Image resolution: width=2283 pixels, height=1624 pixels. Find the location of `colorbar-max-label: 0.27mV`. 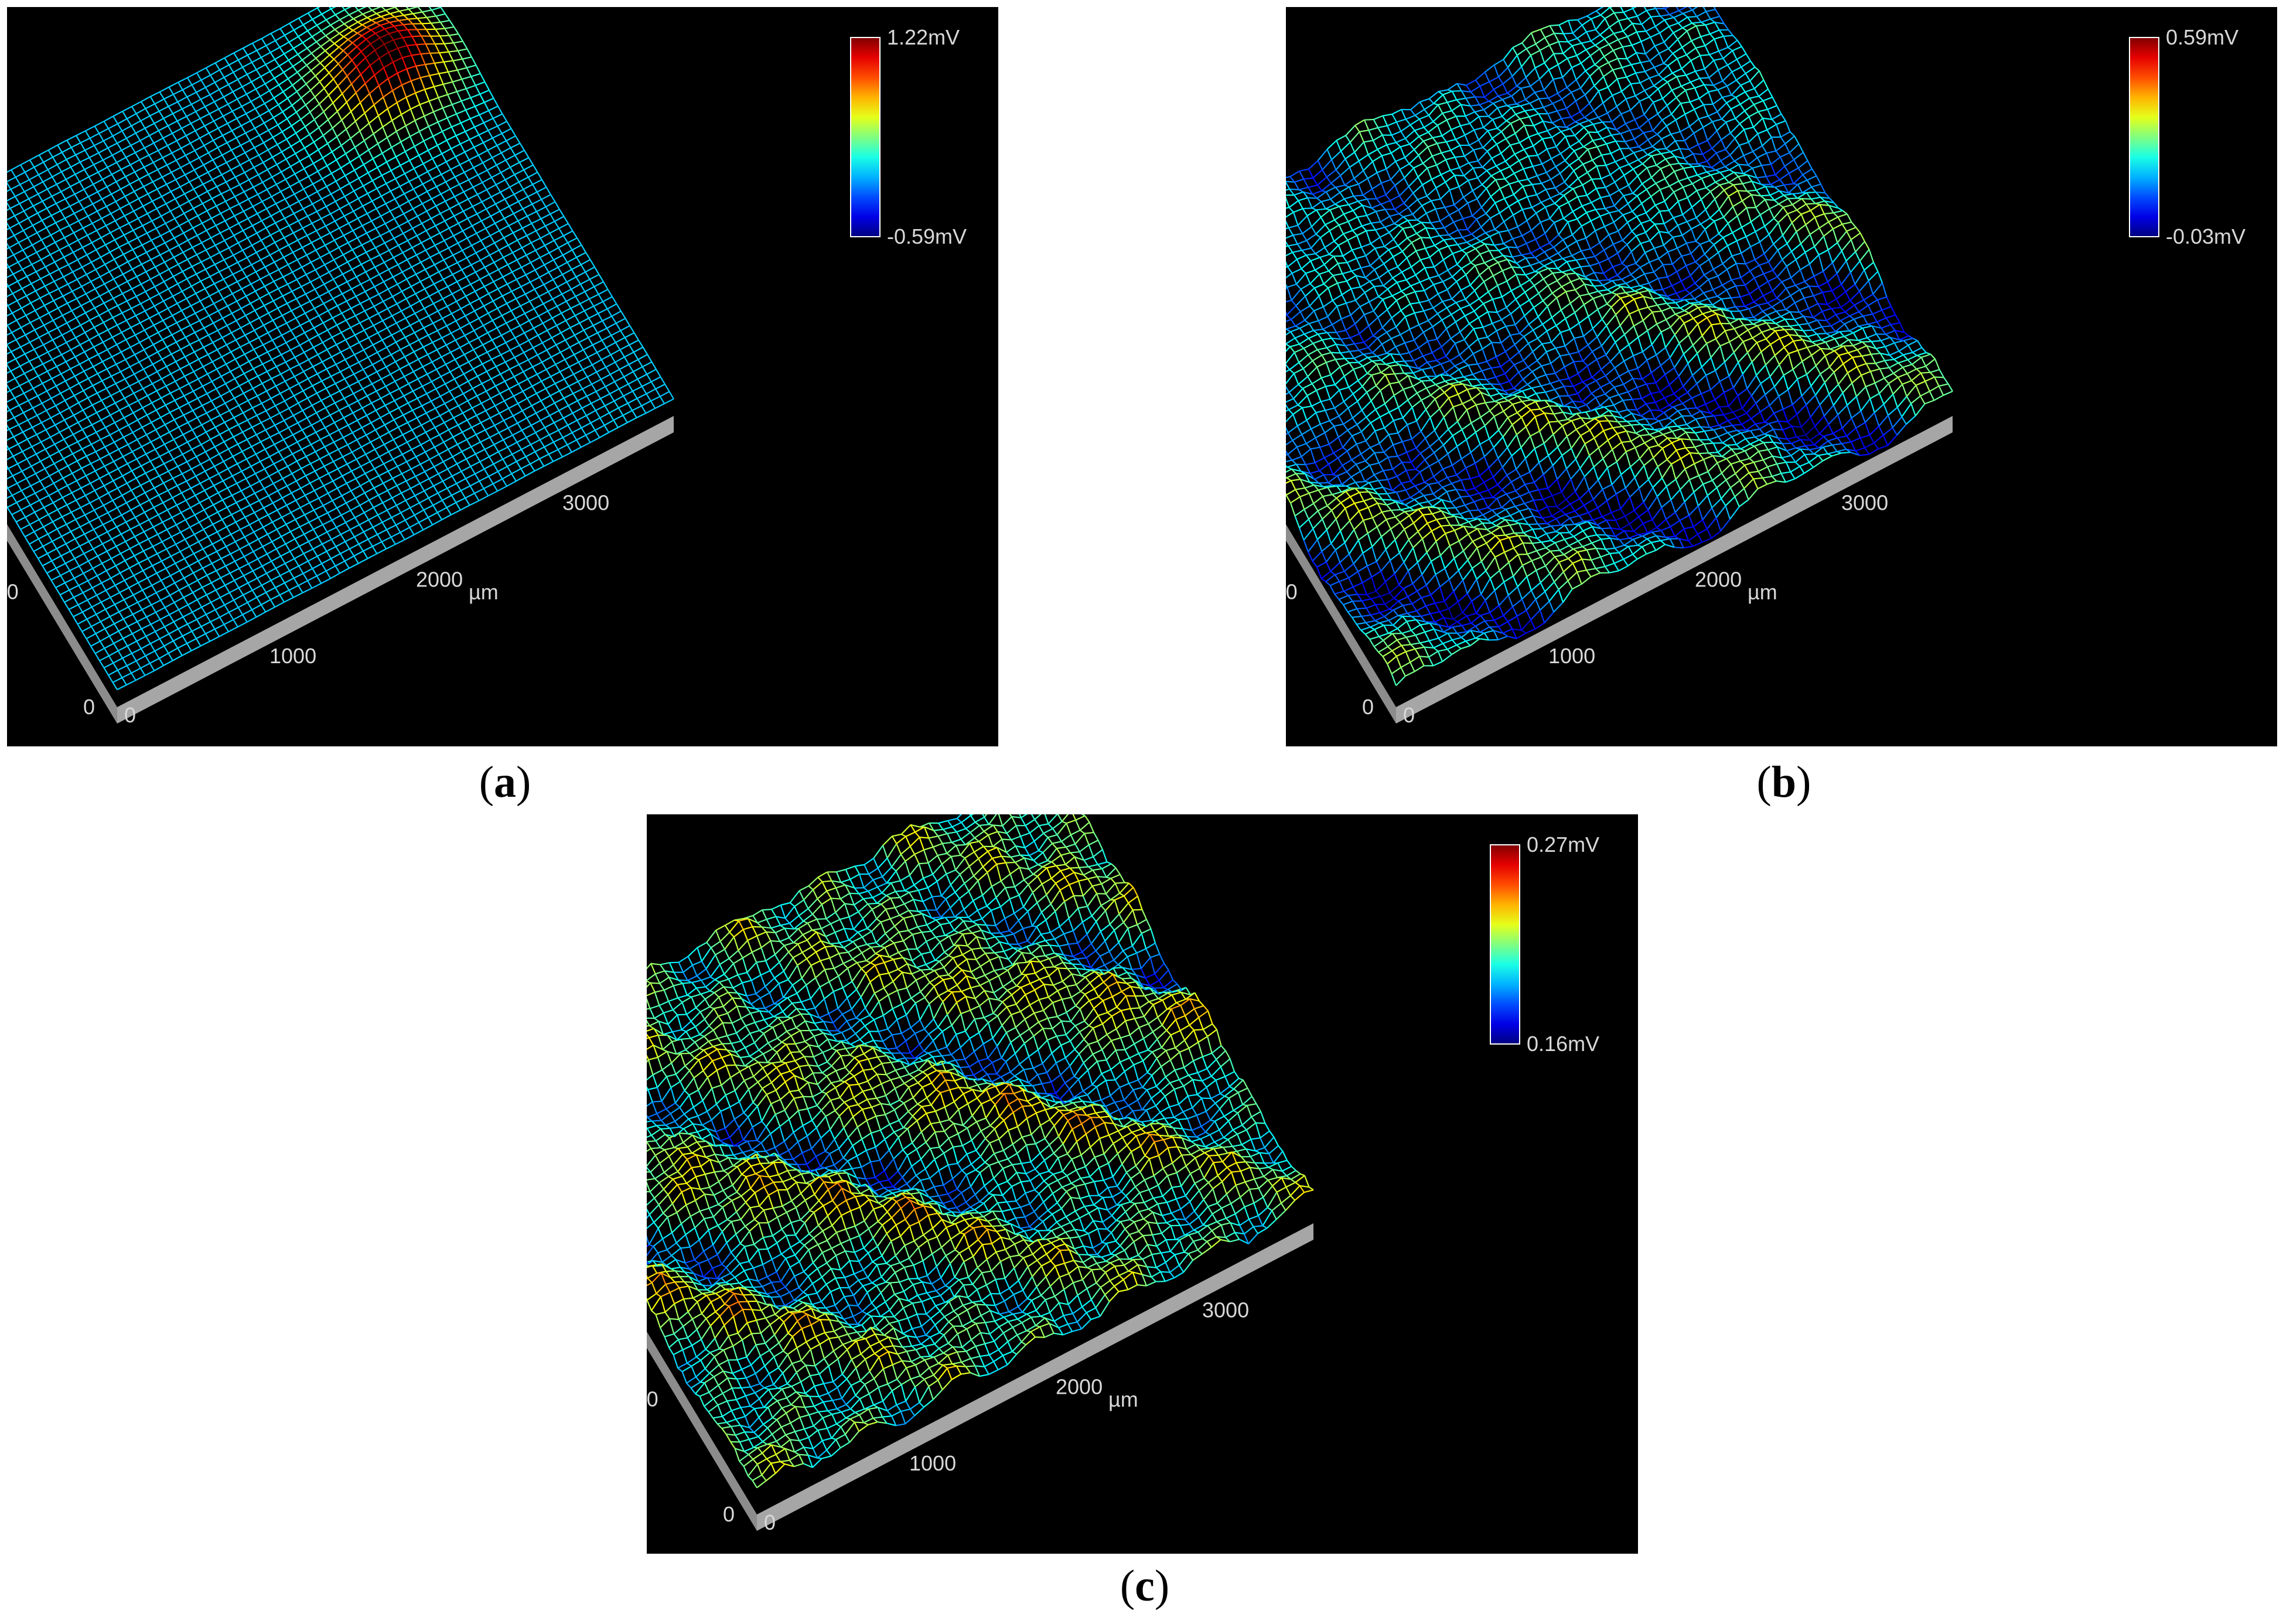

colorbar-max-label: 0.27mV is located at coordinates (1563, 845).